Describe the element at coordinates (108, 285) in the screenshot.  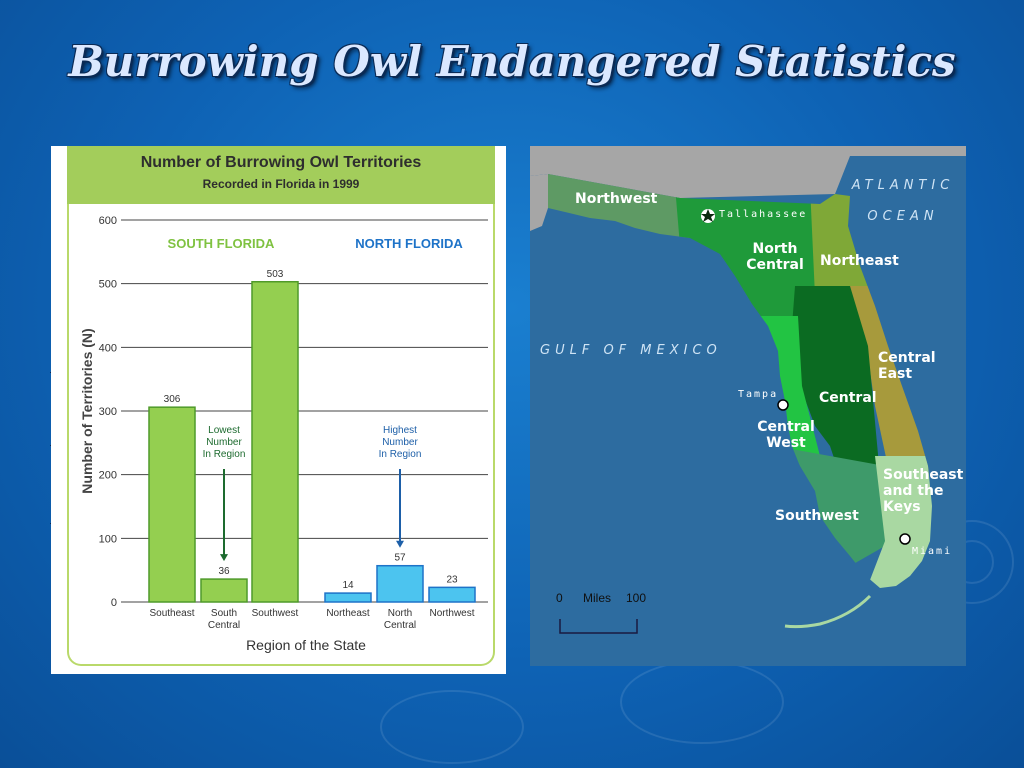
I see `y-tick-label: 500` at that location.